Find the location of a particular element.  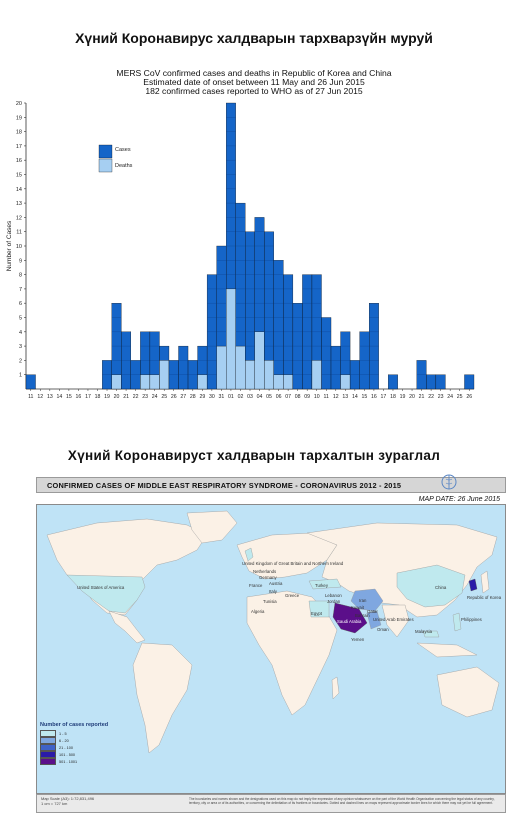

label-yemen: Yemen is located at coordinates (358, 639).